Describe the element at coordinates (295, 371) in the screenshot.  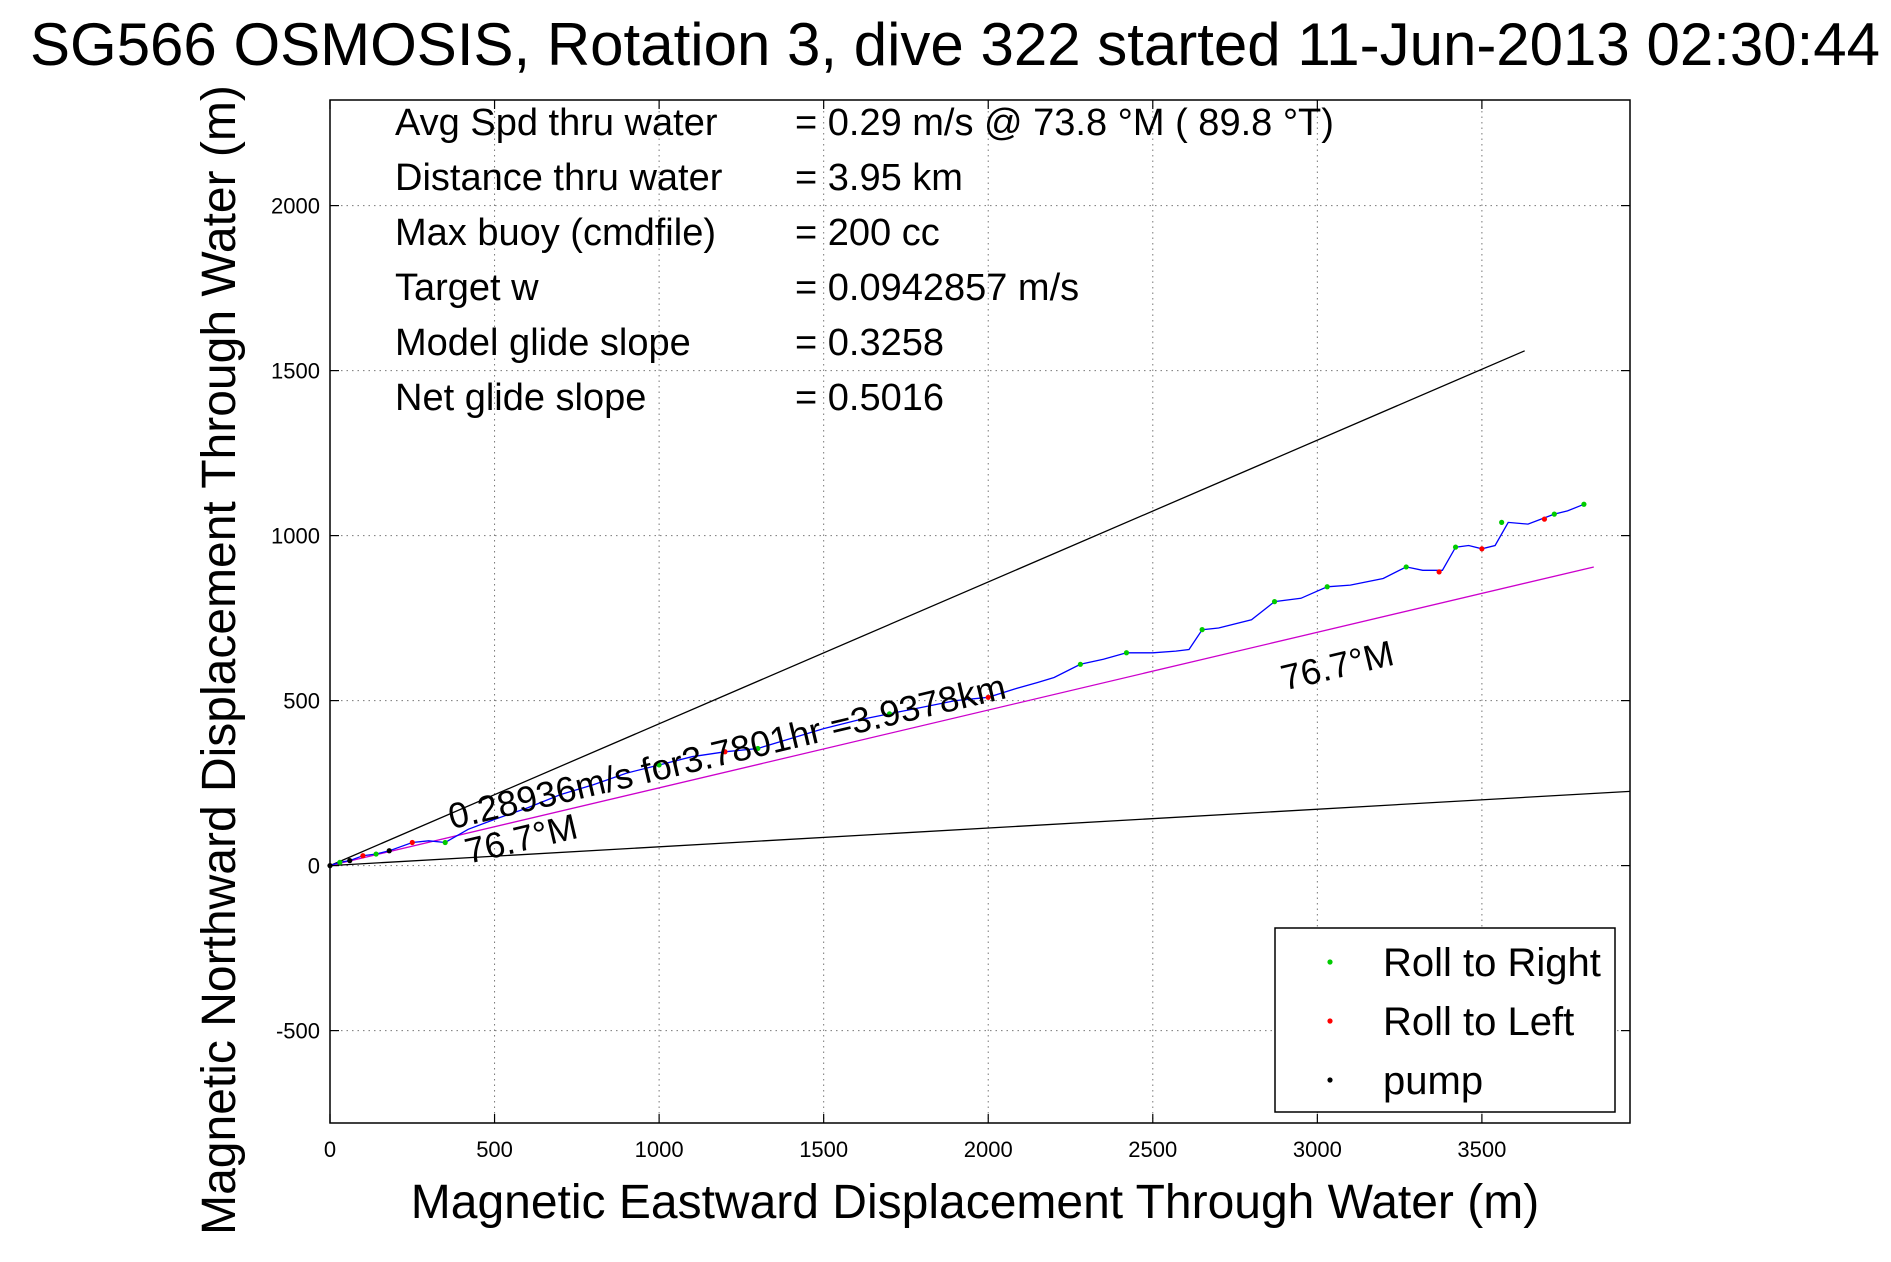
I see `y-tick-label: 1500` at that location.